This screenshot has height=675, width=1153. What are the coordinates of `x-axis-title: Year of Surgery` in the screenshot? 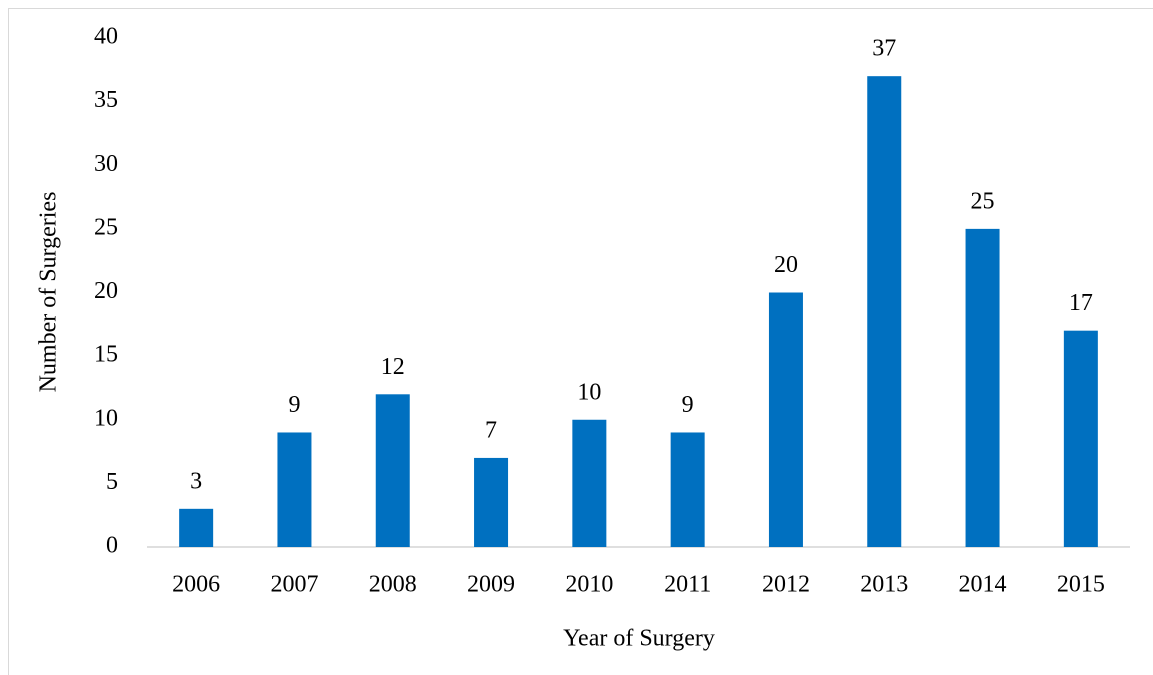 It's located at (639, 639).